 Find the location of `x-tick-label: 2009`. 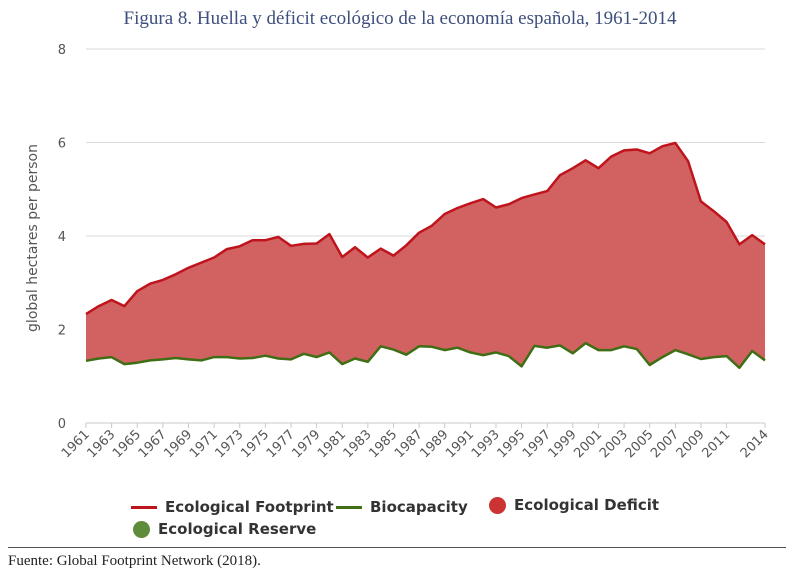

x-tick-label: 2009 is located at coordinates (691, 444).